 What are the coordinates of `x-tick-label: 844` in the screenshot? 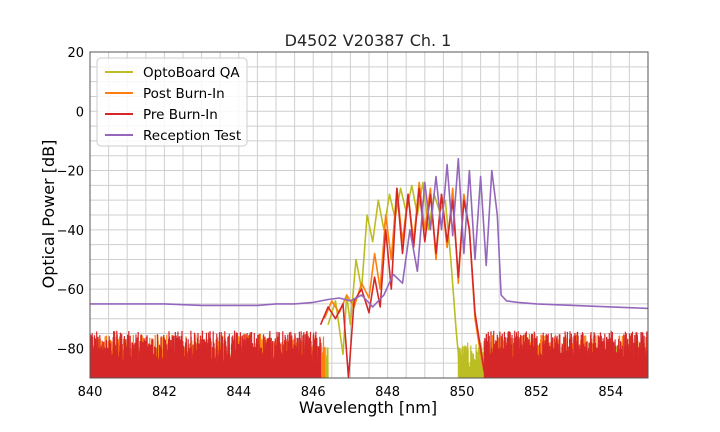 It's located at (238, 392).